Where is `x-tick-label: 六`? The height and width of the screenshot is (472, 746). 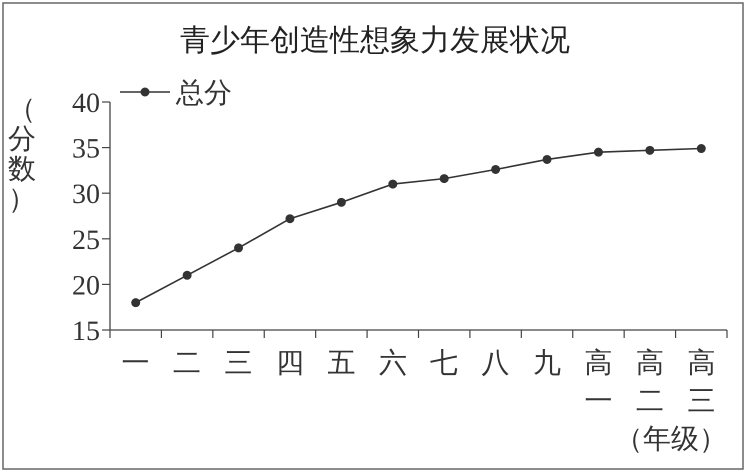
x-tick-label: 六 is located at coordinates (392, 363).